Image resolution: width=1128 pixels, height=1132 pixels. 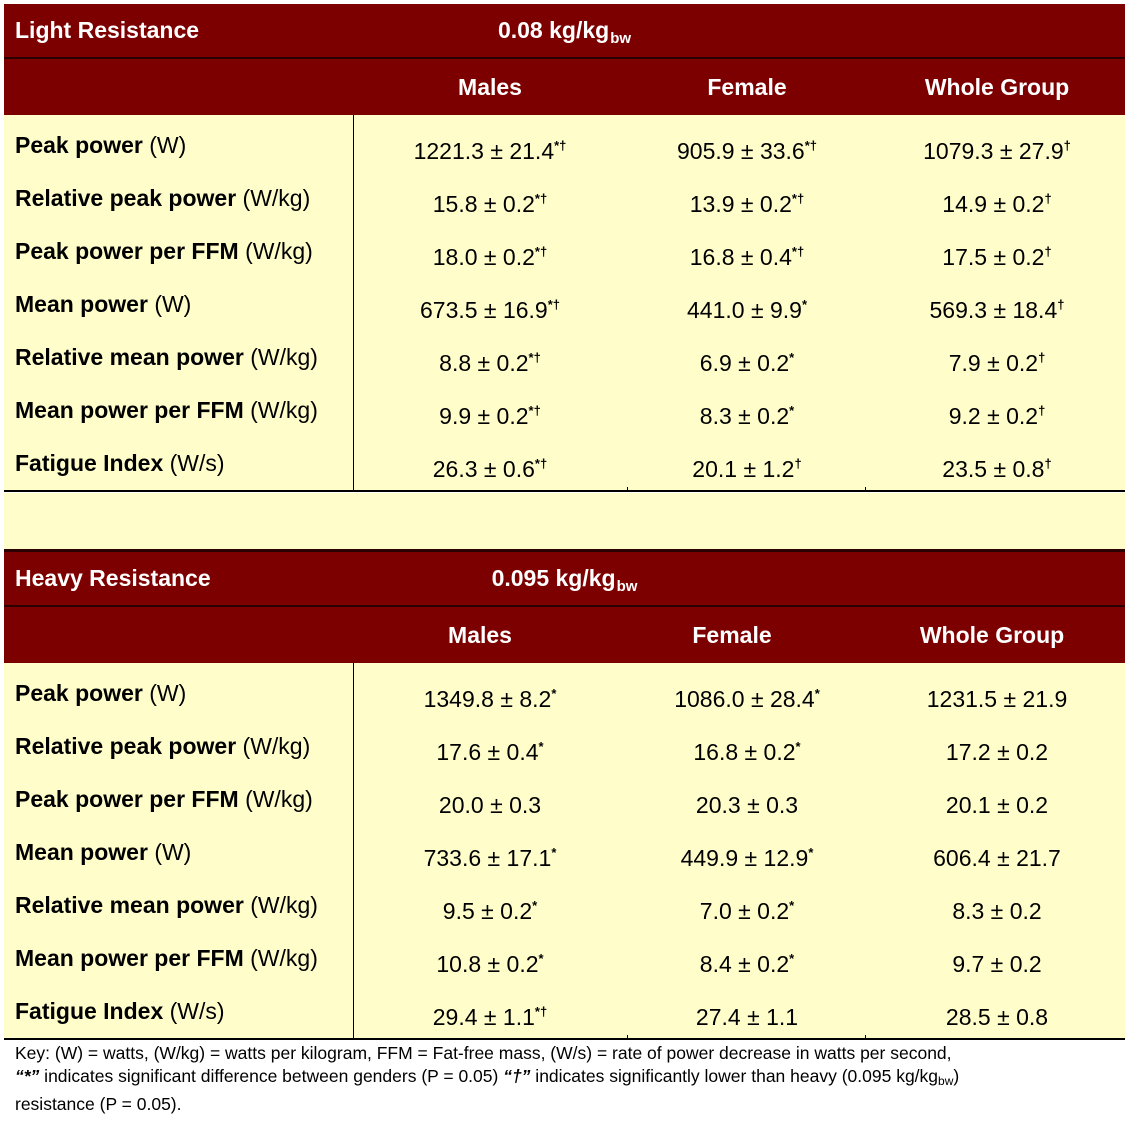 What do you see at coordinates (997, 805) in the screenshot?
I see `cell-value: 20.1 ± 0.2` at bounding box center [997, 805].